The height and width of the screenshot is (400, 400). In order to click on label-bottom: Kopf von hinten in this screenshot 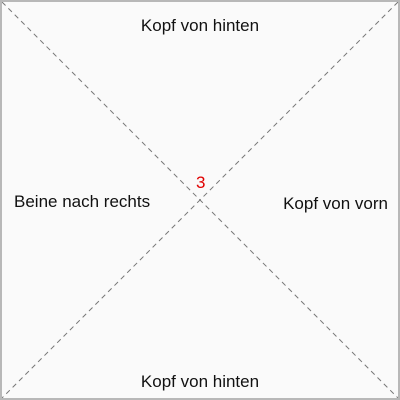, I will do `click(200, 381)`.